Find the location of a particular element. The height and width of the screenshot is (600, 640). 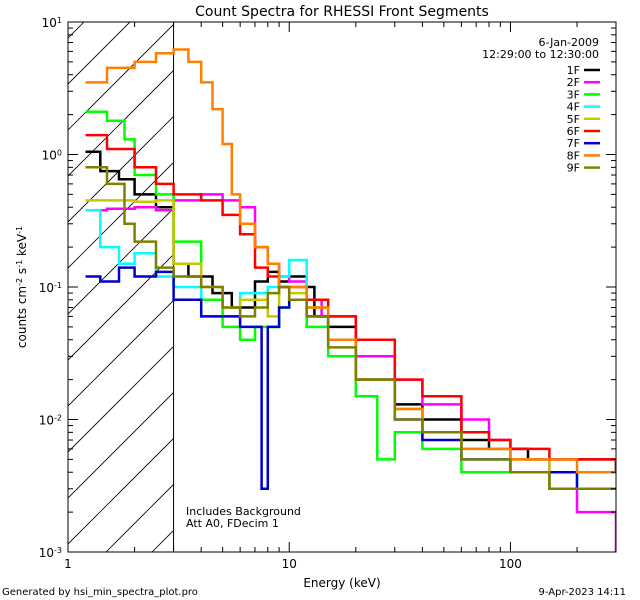

y-tick-label: 10⁻³ is located at coordinates (50, 553).